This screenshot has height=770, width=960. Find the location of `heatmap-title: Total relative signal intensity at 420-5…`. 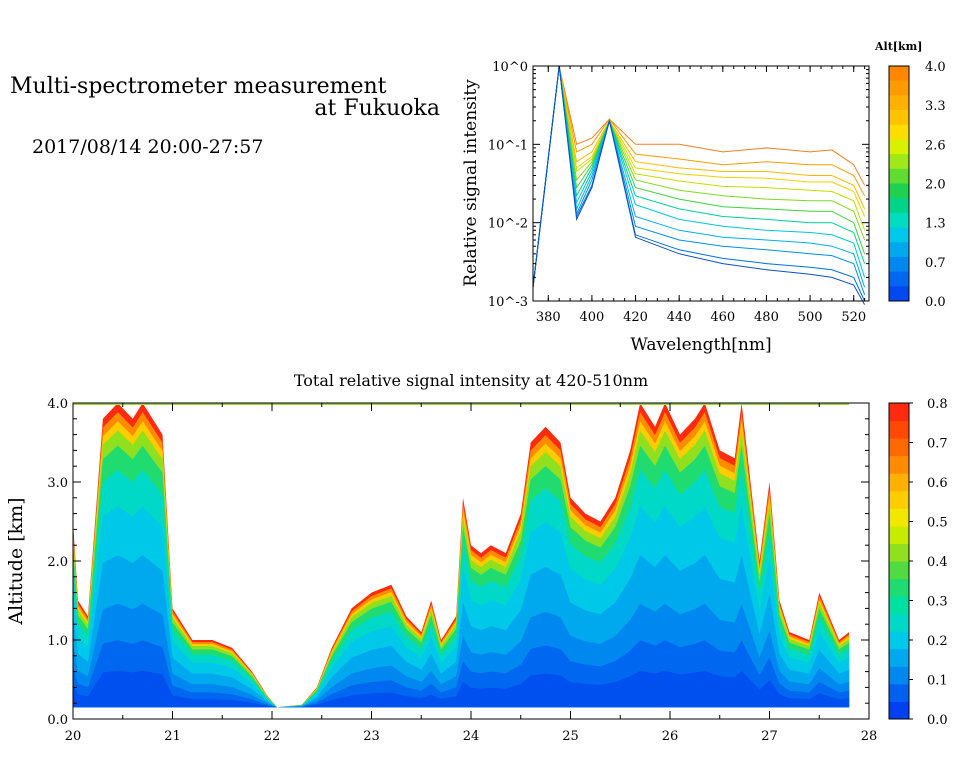

heatmap-title: Total relative signal intensity at 420-5… is located at coordinates (471, 380).